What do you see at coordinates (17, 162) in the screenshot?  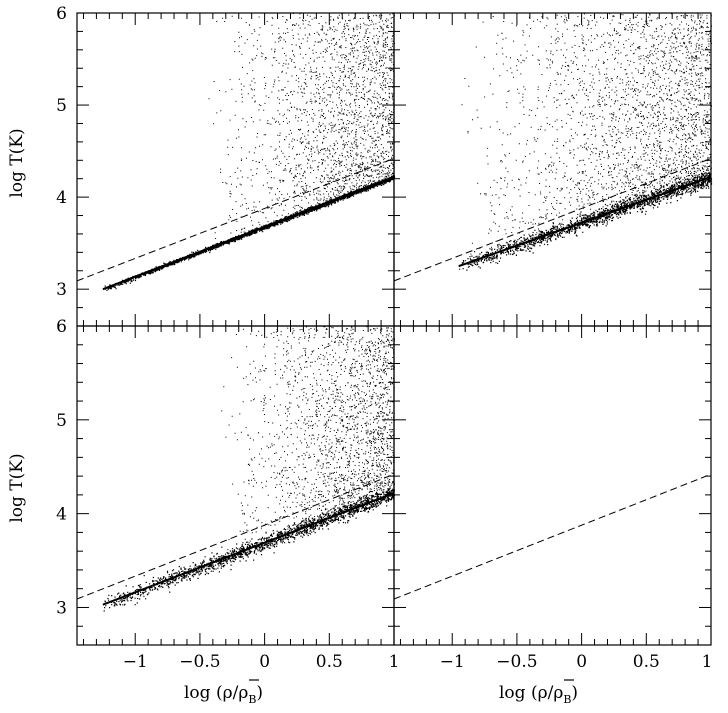 I see `y-axis-title-top: log T(K)` at bounding box center [17, 162].